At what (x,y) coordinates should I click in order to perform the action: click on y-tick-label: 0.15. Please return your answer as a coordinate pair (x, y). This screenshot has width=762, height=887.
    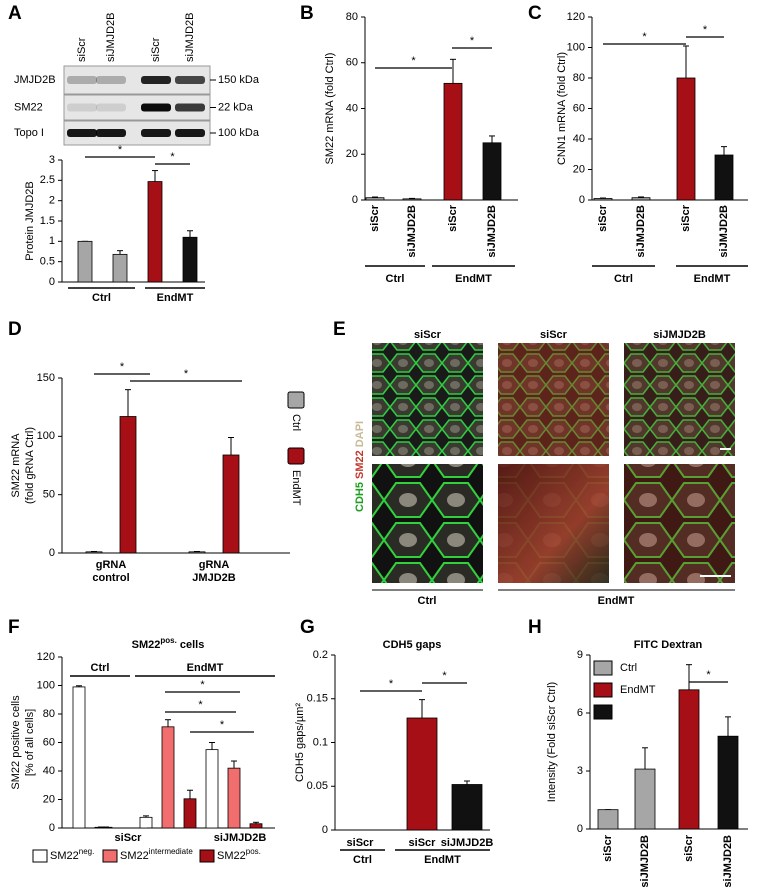
    Looking at the image, I should click on (317, 699).